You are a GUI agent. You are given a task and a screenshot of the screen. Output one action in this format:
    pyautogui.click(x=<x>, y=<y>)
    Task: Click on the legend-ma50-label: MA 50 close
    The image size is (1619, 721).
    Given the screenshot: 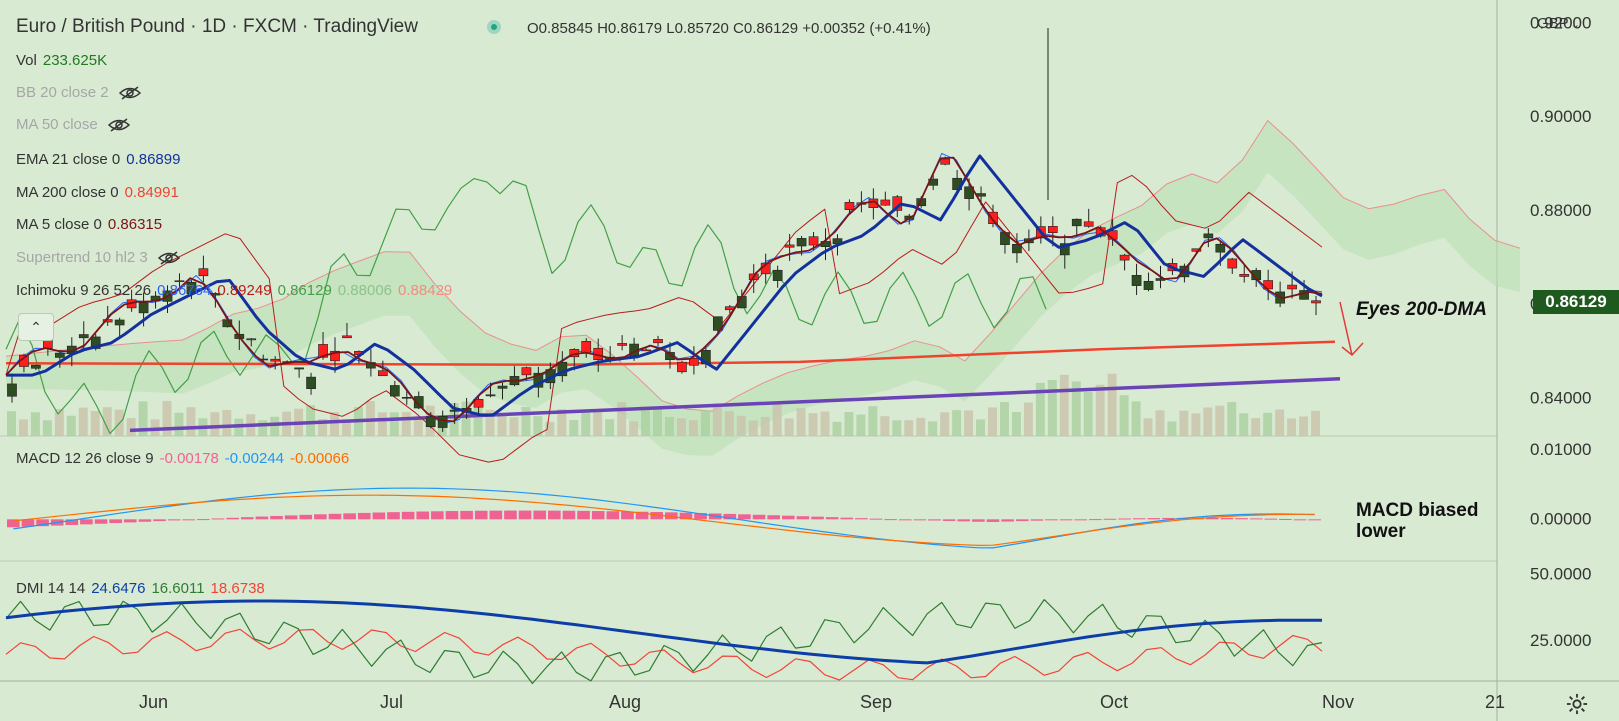 What is the action you would take?
    pyautogui.click(x=57, y=124)
    